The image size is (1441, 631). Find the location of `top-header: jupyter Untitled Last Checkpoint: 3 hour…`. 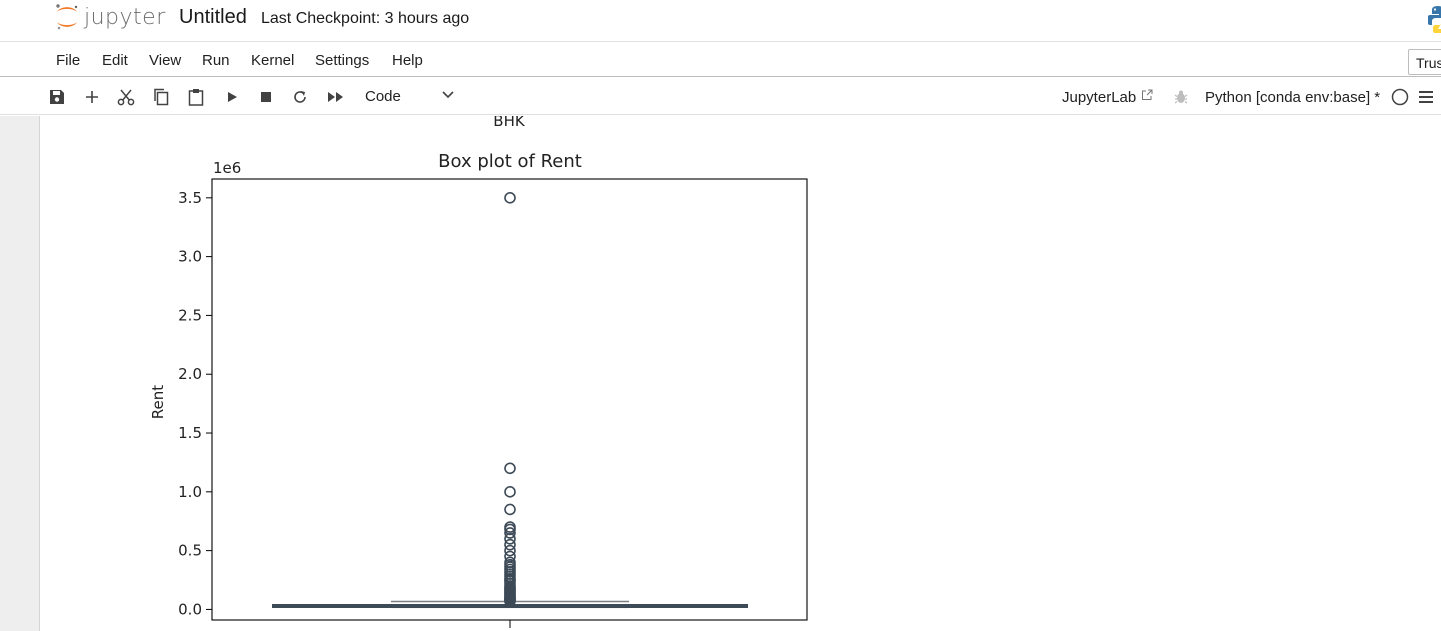

top-header: jupyter Untitled Last Checkpoint: 3 hour… is located at coordinates (720, 21).